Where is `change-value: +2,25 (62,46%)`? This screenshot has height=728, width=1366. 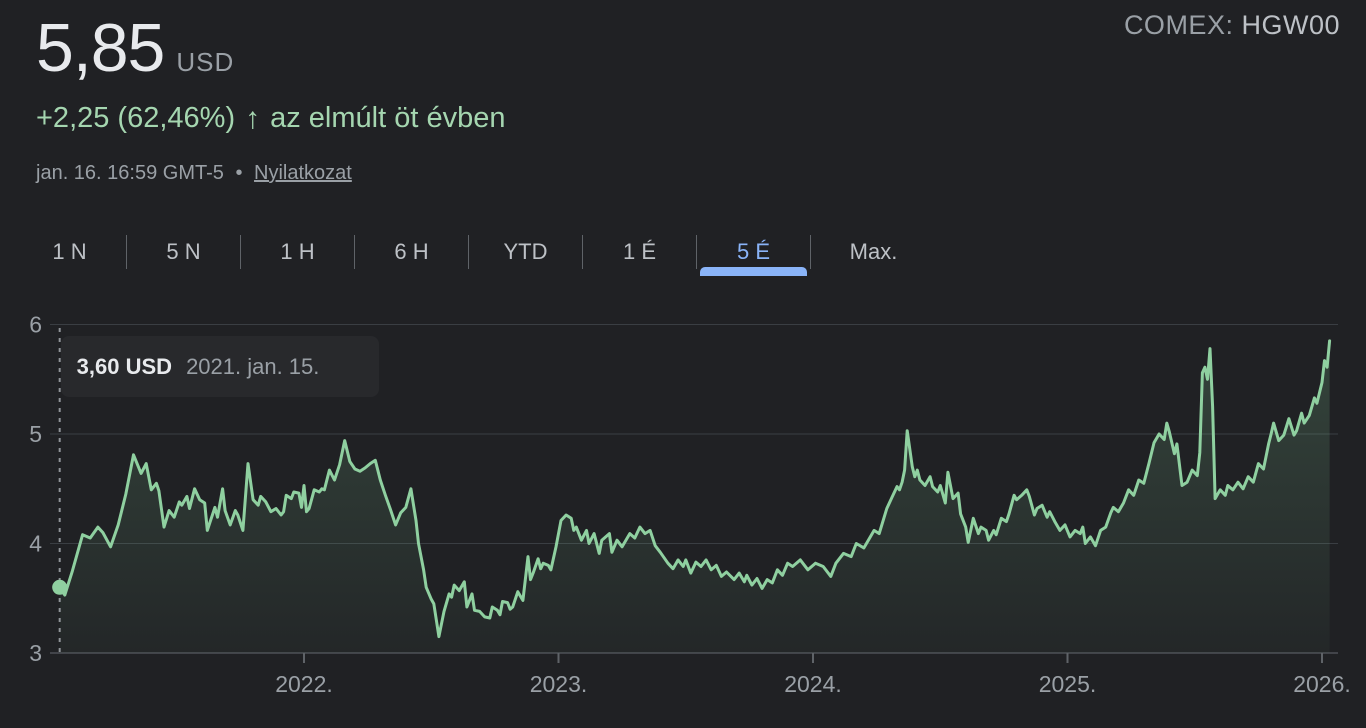 change-value: +2,25 (62,46%) is located at coordinates (136, 118).